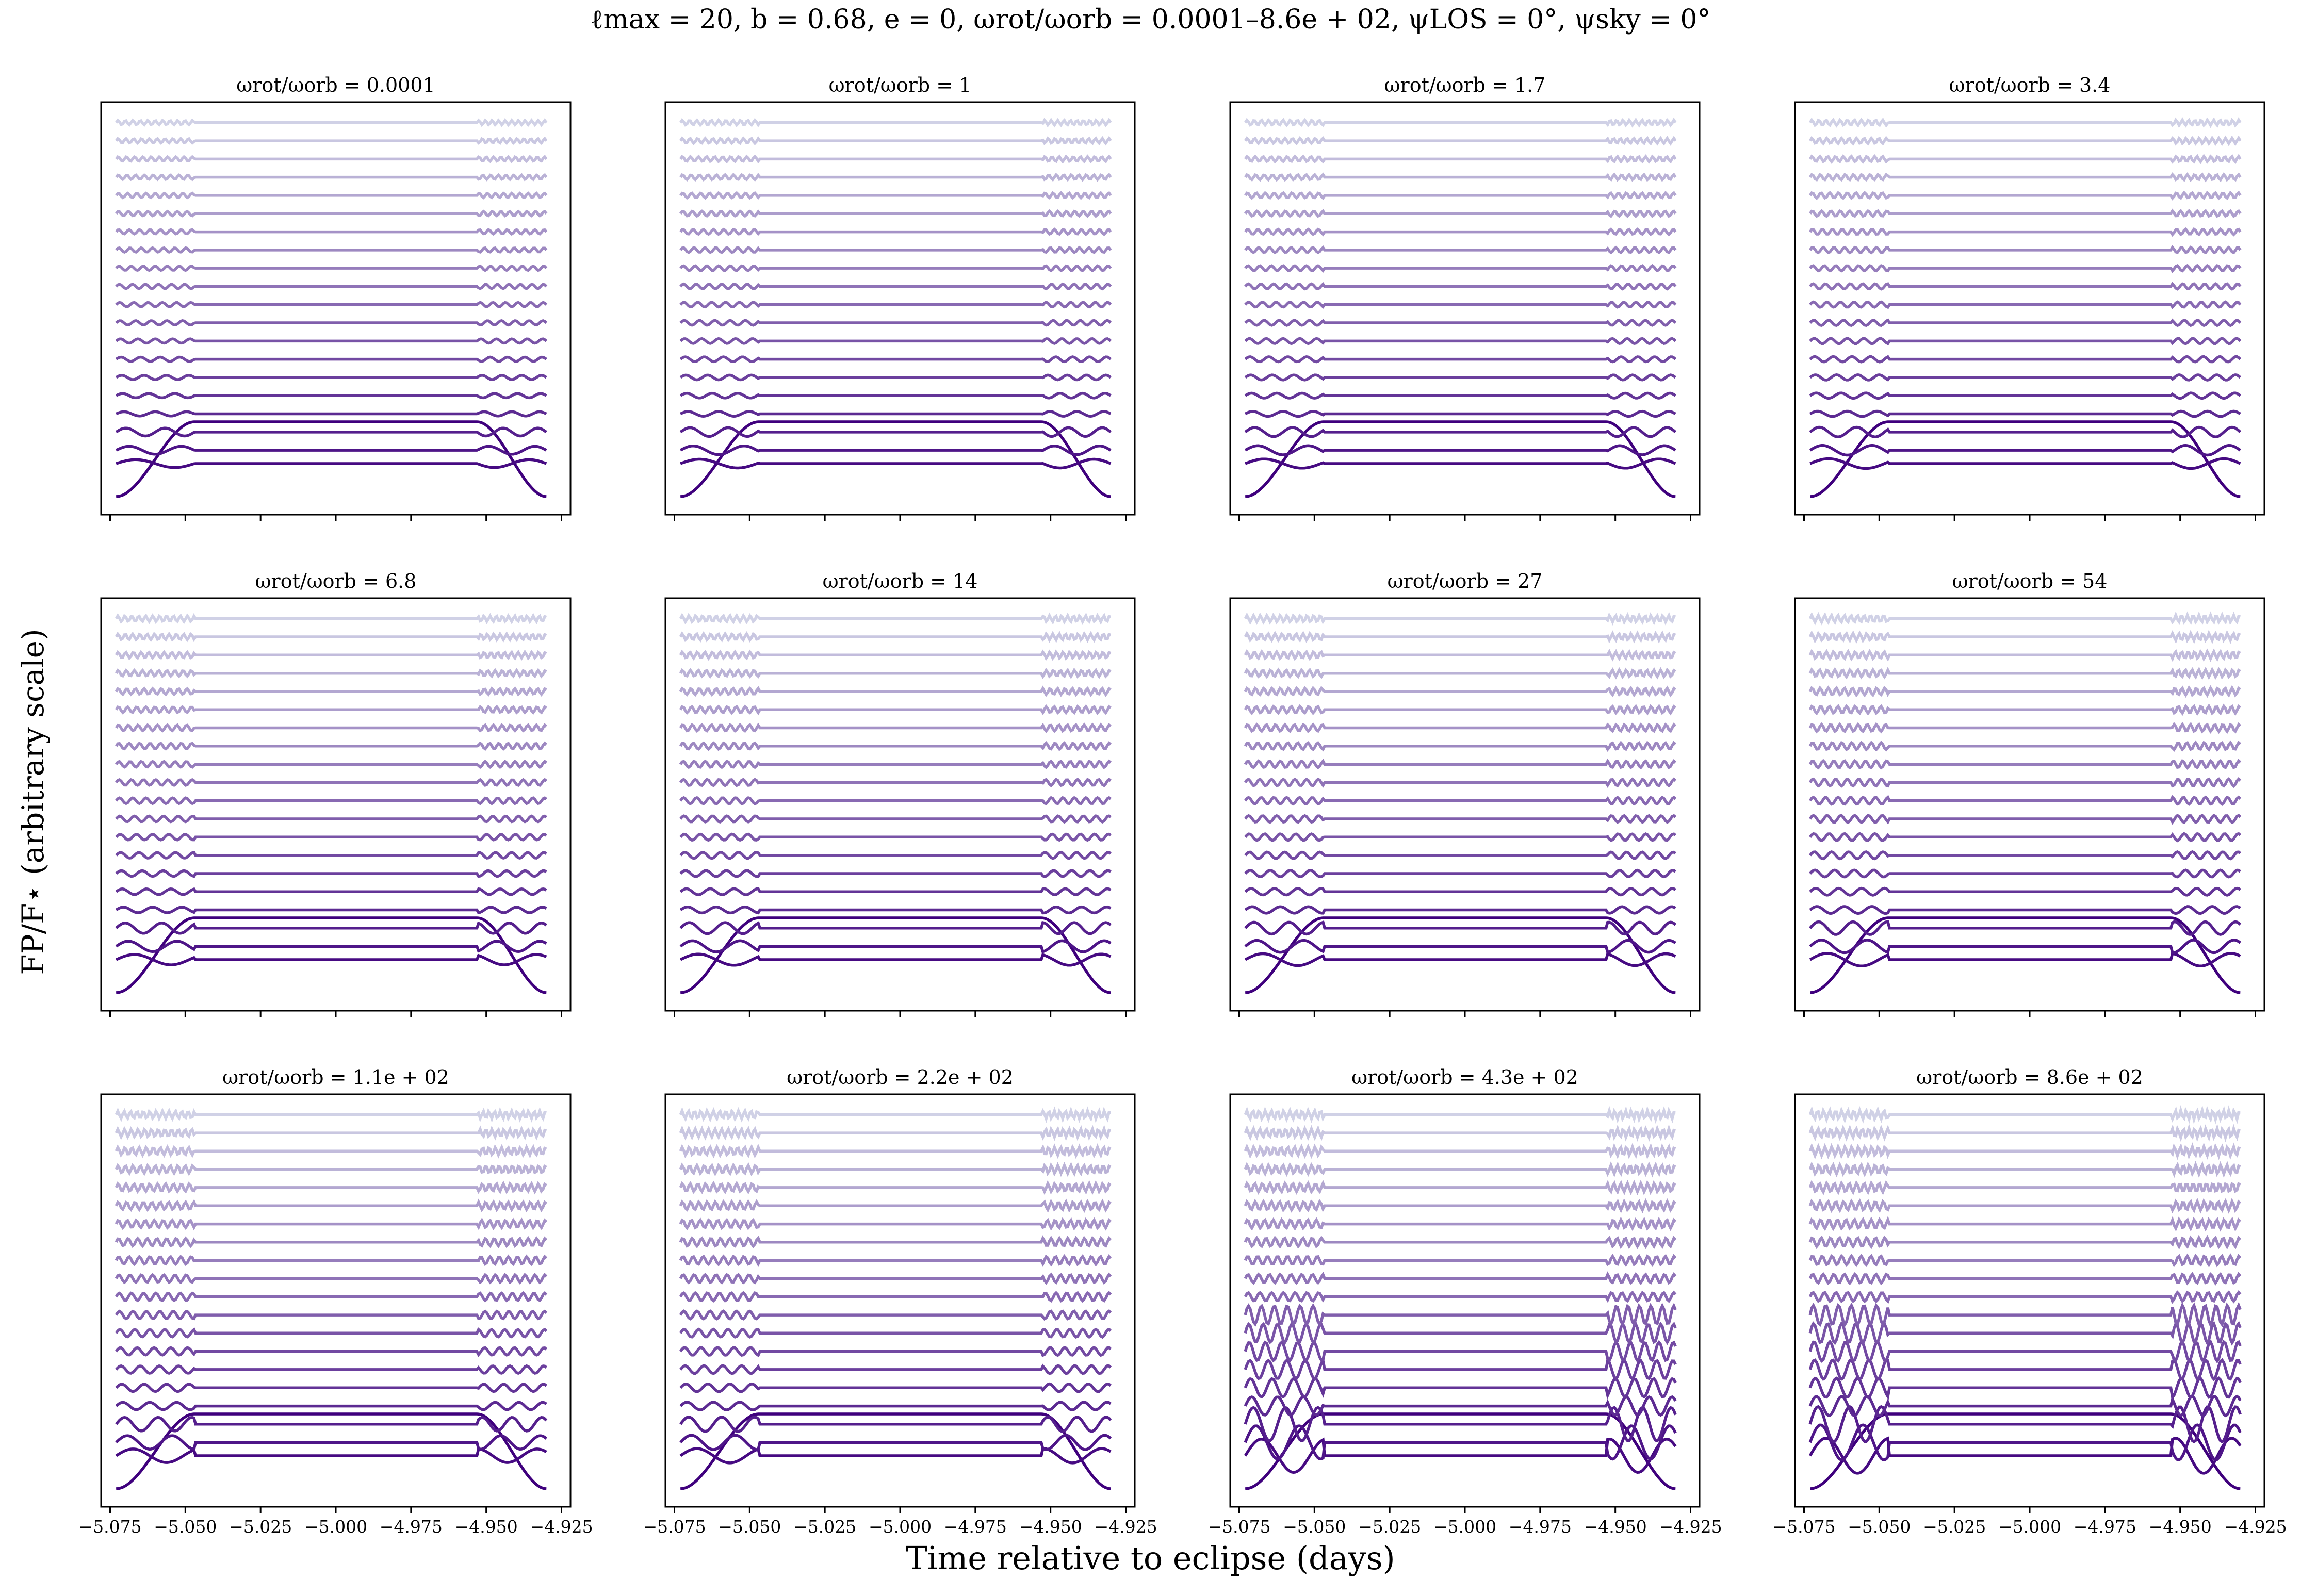 This screenshot has width=2301, height=1596. What do you see at coordinates (1460, 286) in the screenshot?
I see `series-line-l11` at bounding box center [1460, 286].